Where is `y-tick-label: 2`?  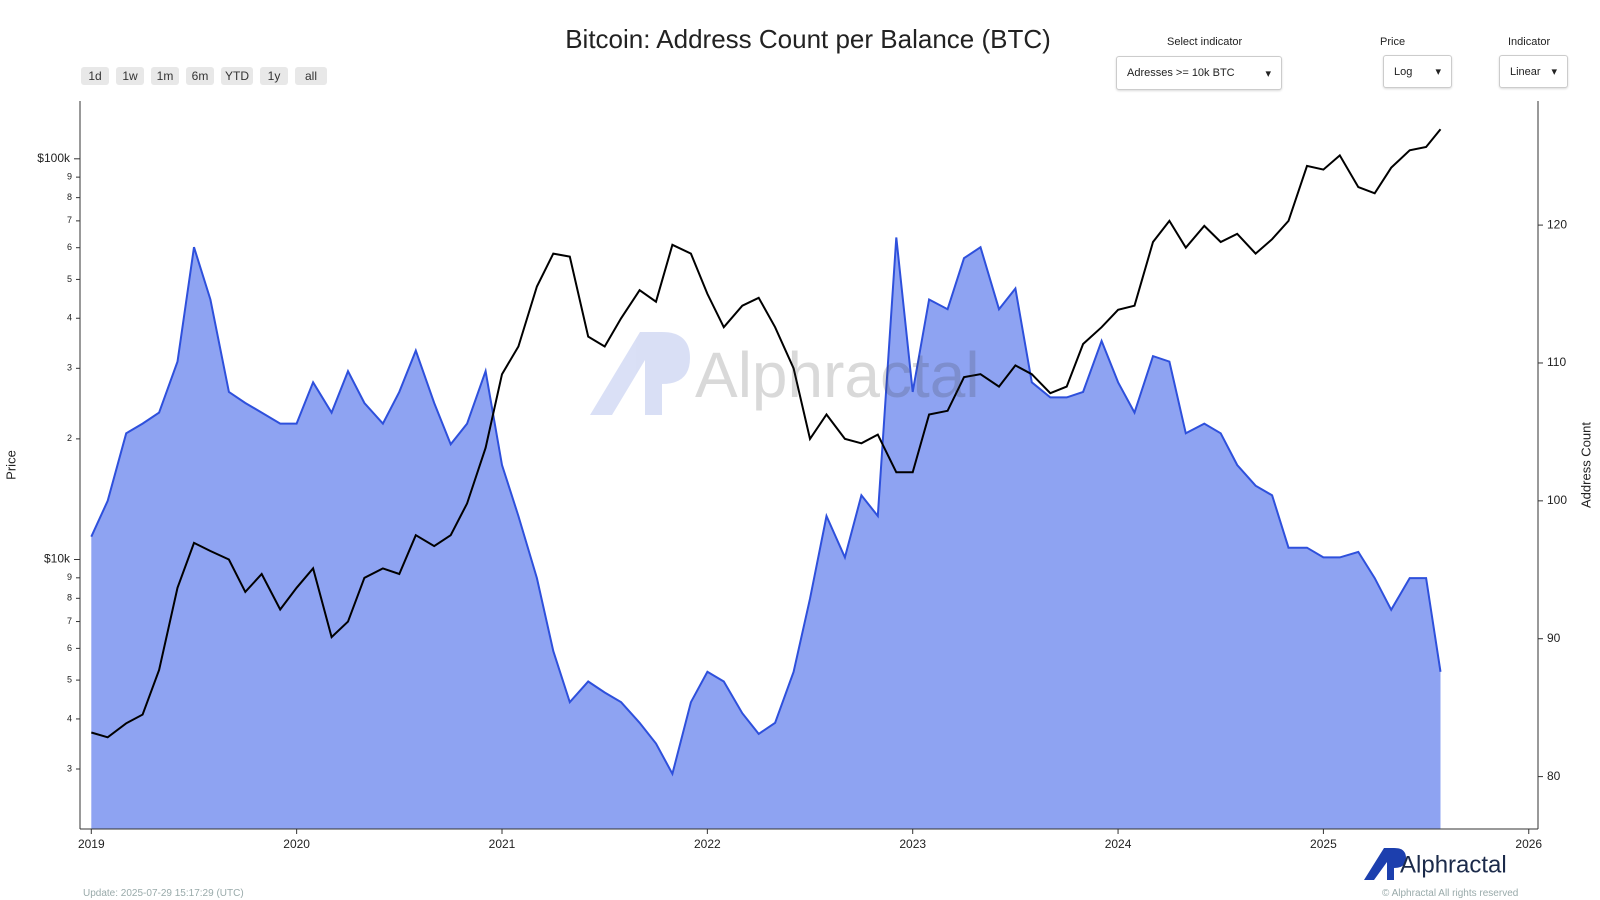 y-tick-label: 2 is located at coordinates (69, 438).